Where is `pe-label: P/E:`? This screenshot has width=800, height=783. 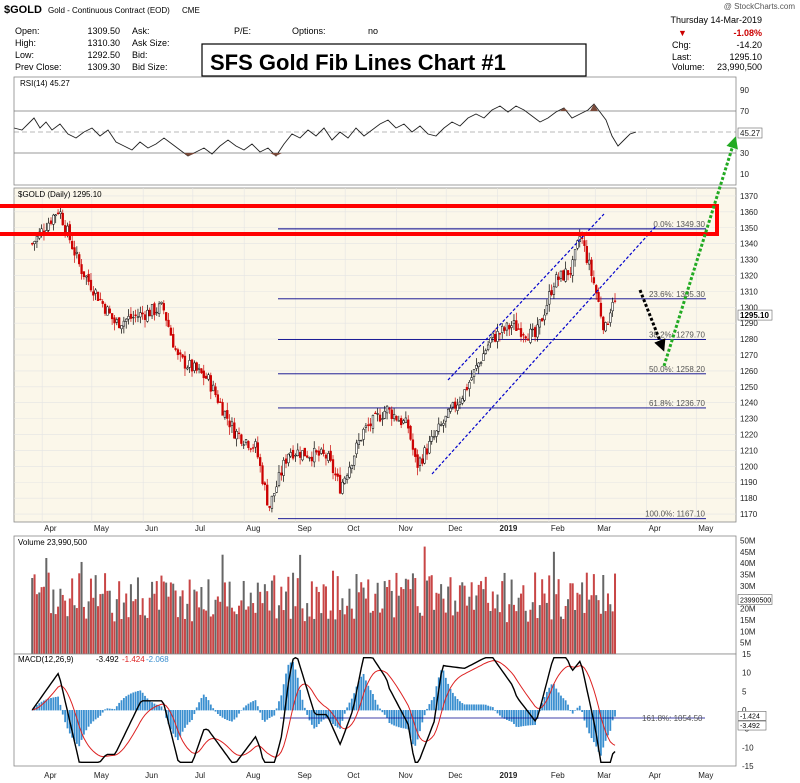
pe-label: P/E: is located at coordinates (242, 31).